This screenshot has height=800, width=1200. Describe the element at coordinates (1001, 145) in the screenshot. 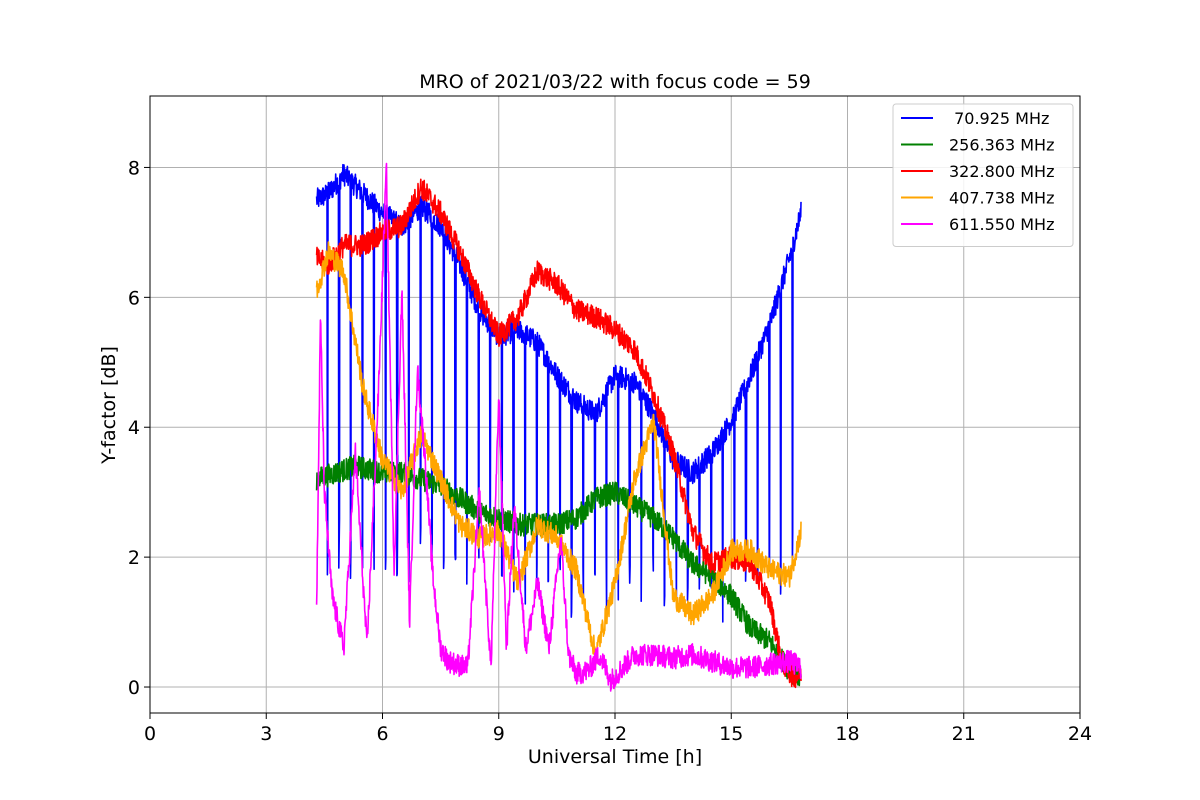

I see `legend-label-1: 256.363 MHz` at that location.